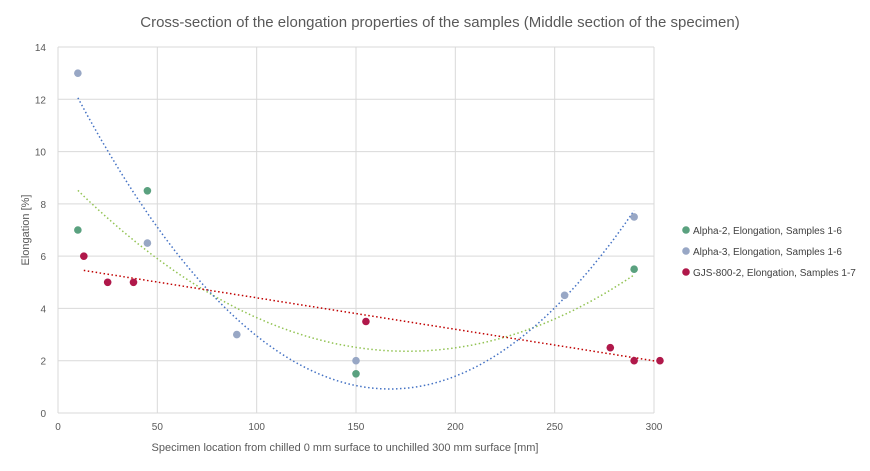  Describe the element at coordinates (43, 257) in the screenshot. I see `y-tick-label: 6` at that location.